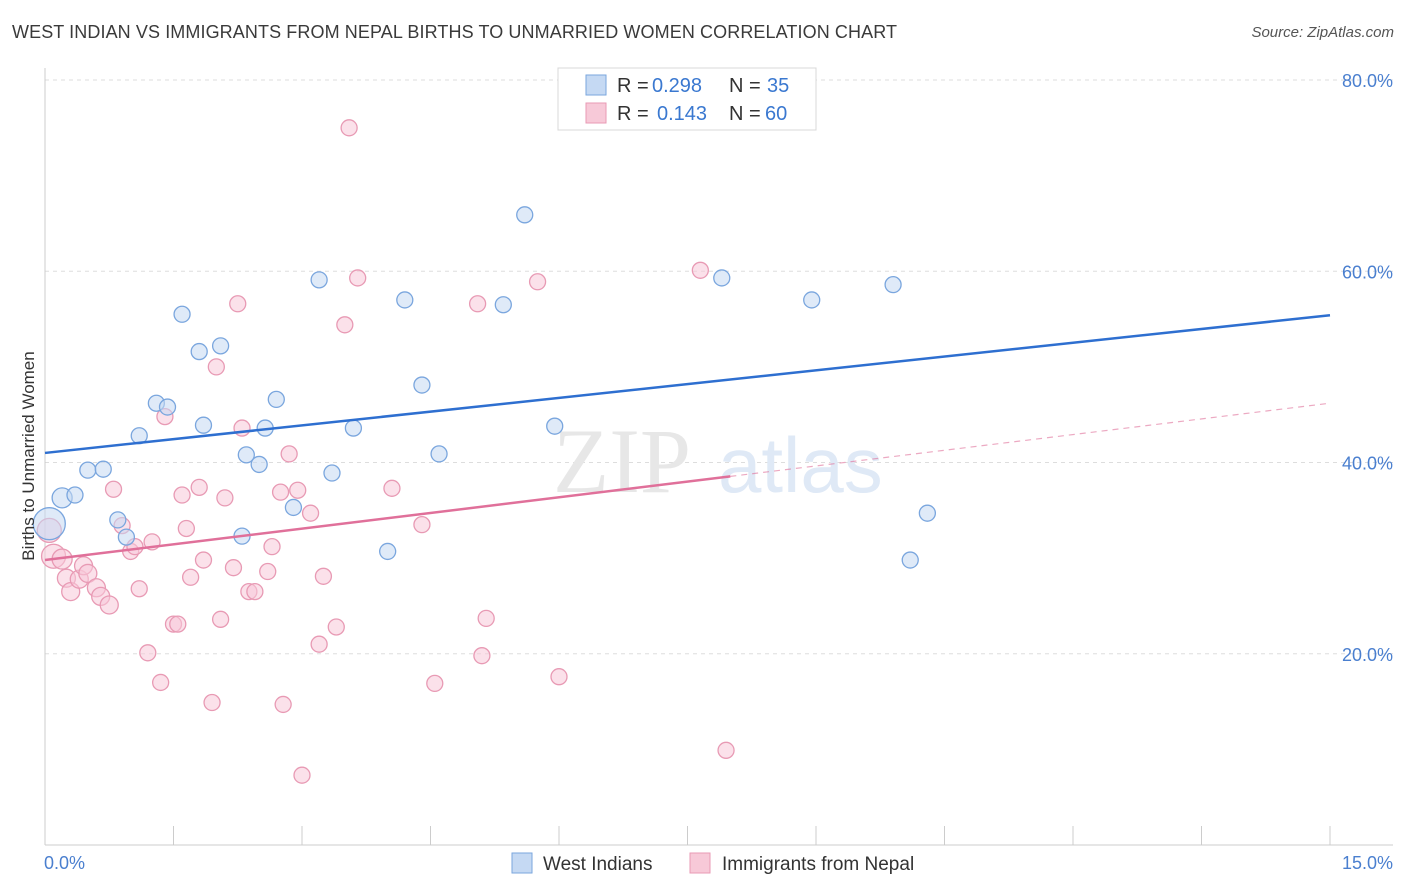 The image size is (1406, 892). Describe the element at coordinates (387, 518) in the screenshot. I see `trend-line-nepal` at that location.